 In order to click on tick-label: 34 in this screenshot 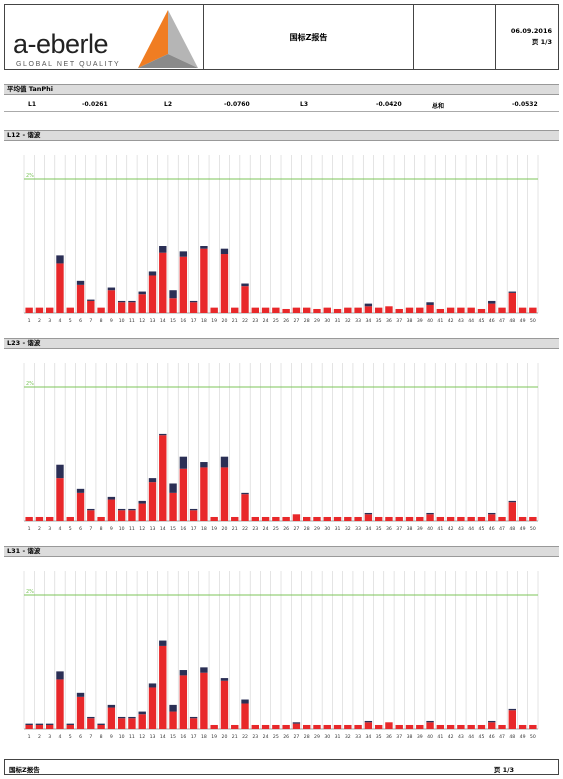, I will do `click(368, 529)`.